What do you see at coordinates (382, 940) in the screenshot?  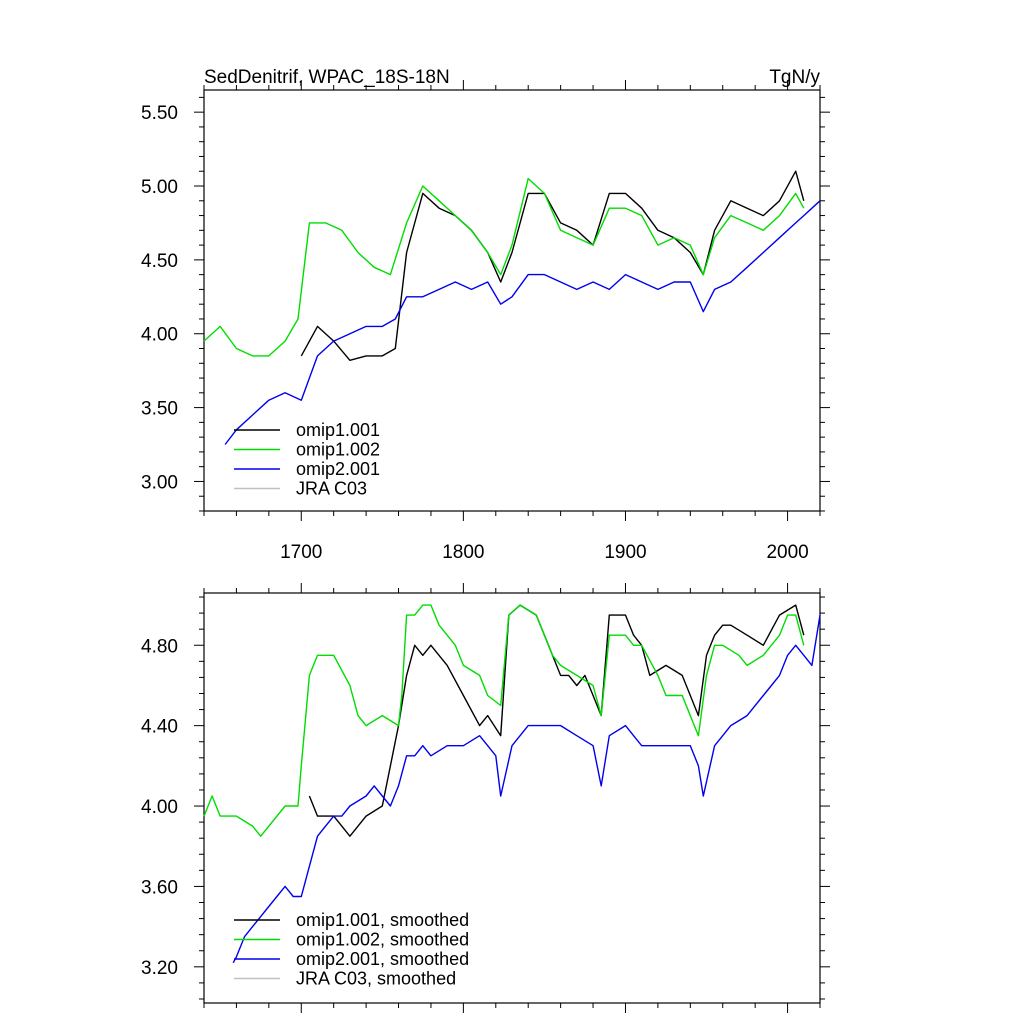 I see `legend-label: omip1.002, smoothed` at bounding box center [382, 940].